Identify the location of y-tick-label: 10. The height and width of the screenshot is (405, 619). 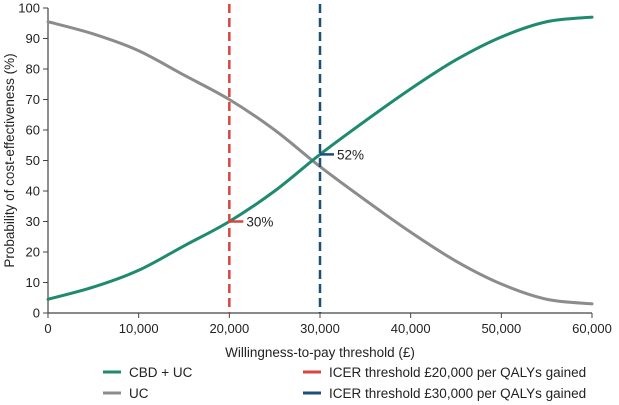
(33, 282).